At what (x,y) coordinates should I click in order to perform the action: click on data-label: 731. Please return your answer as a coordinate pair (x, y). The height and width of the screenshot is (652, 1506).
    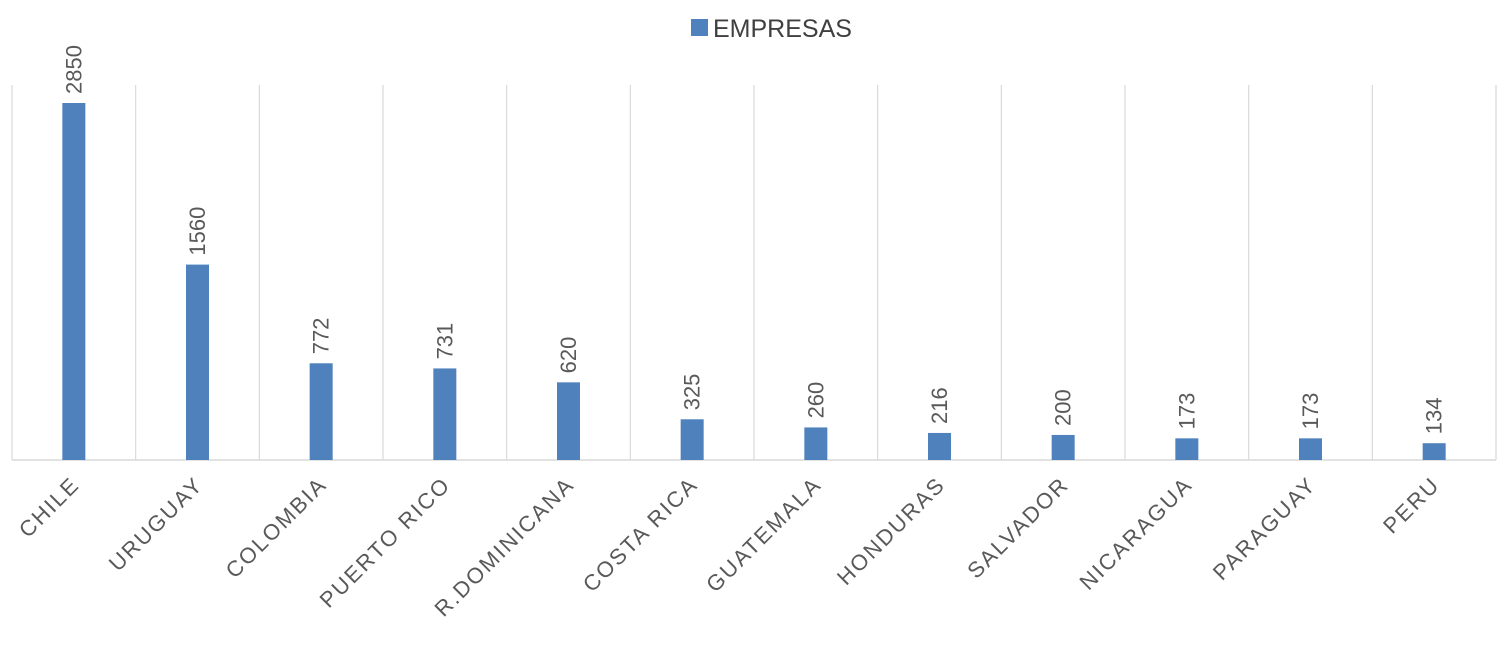
    Looking at the image, I should click on (444, 341).